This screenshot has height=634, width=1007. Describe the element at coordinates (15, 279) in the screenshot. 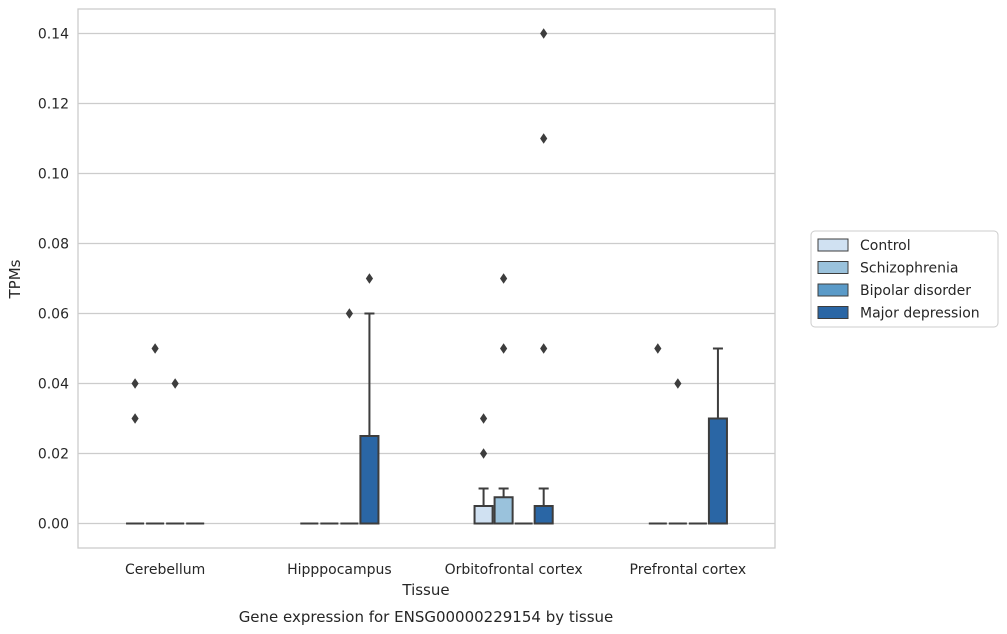

I see `y-axis-title: TPMs` at that location.